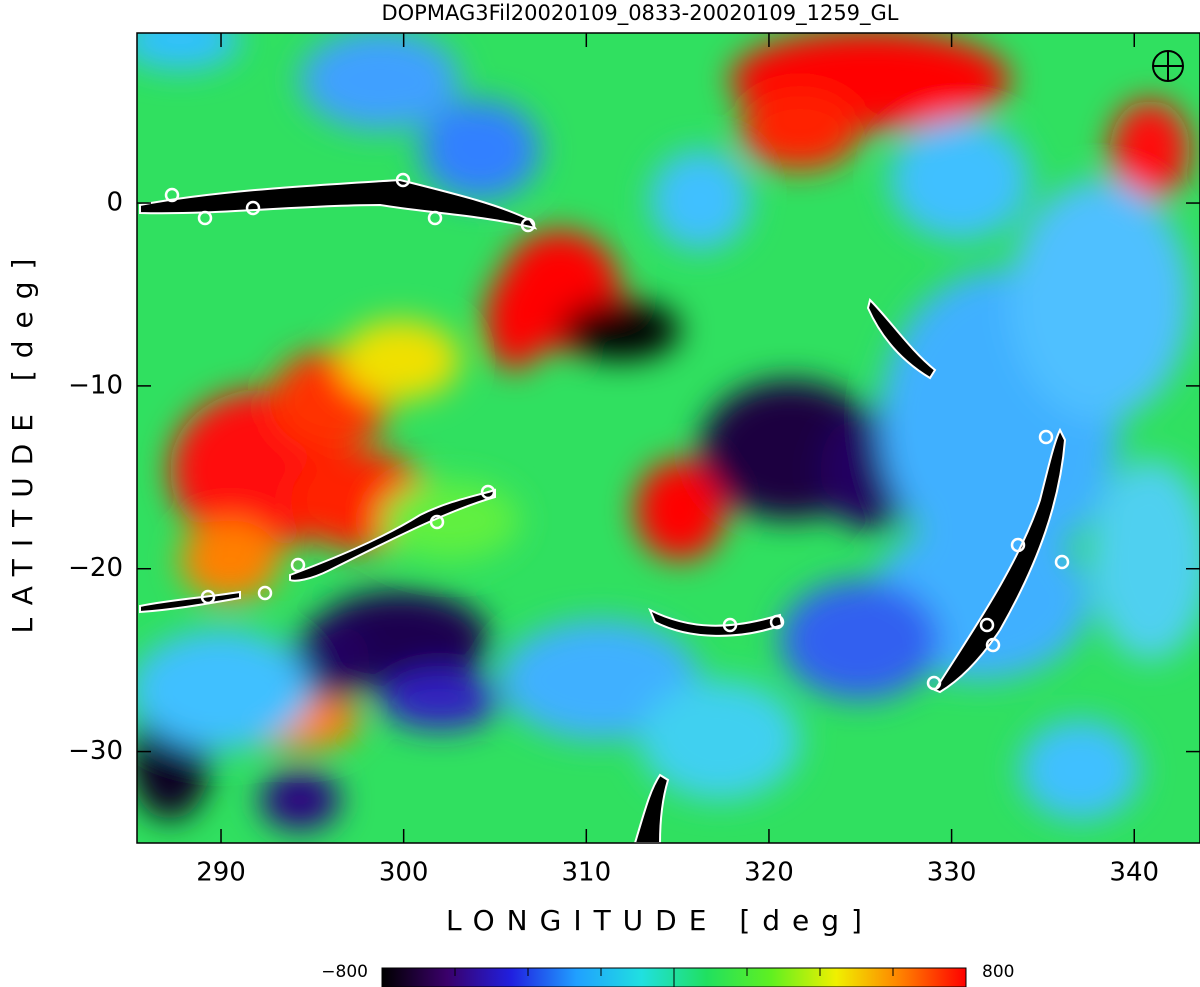 The image size is (1200, 987). Describe the element at coordinates (586, 873) in the screenshot. I see `x-tick-label: 310` at that location.